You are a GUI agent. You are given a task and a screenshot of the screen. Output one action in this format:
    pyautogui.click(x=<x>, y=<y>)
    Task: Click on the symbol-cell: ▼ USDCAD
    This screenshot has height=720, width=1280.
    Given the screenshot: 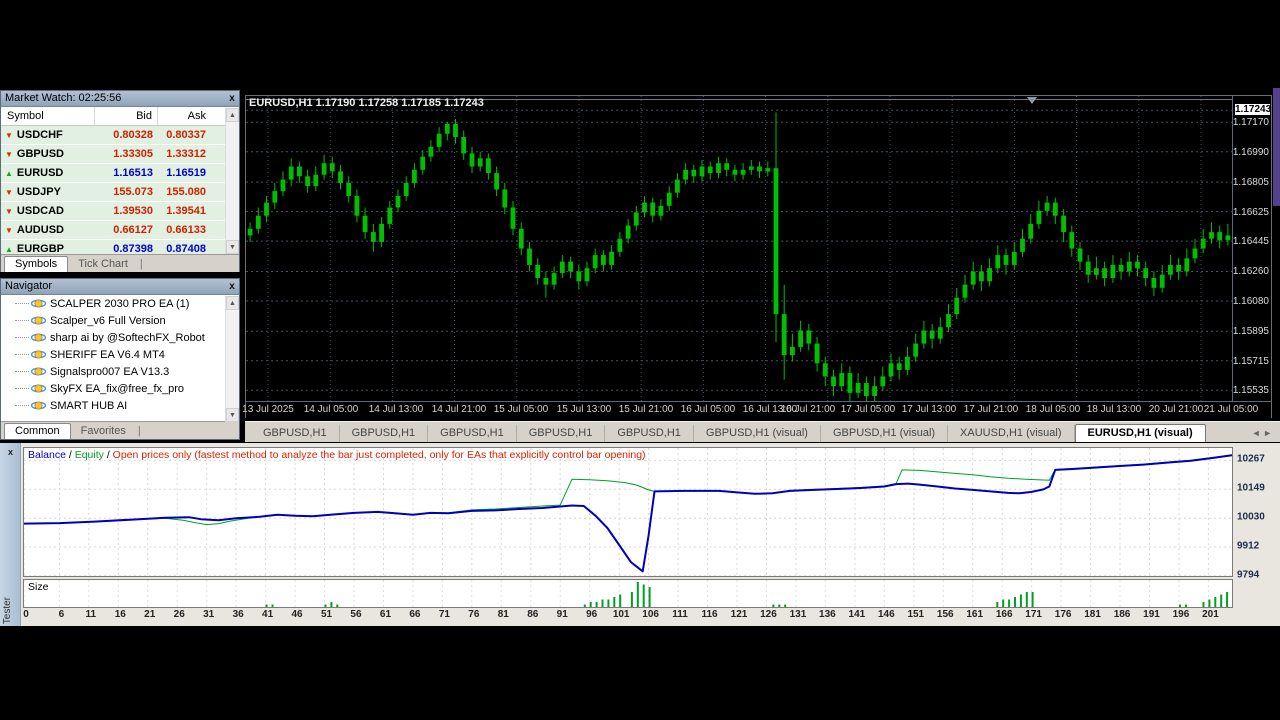 What is the action you would take?
    pyautogui.click(x=48, y=211)
    